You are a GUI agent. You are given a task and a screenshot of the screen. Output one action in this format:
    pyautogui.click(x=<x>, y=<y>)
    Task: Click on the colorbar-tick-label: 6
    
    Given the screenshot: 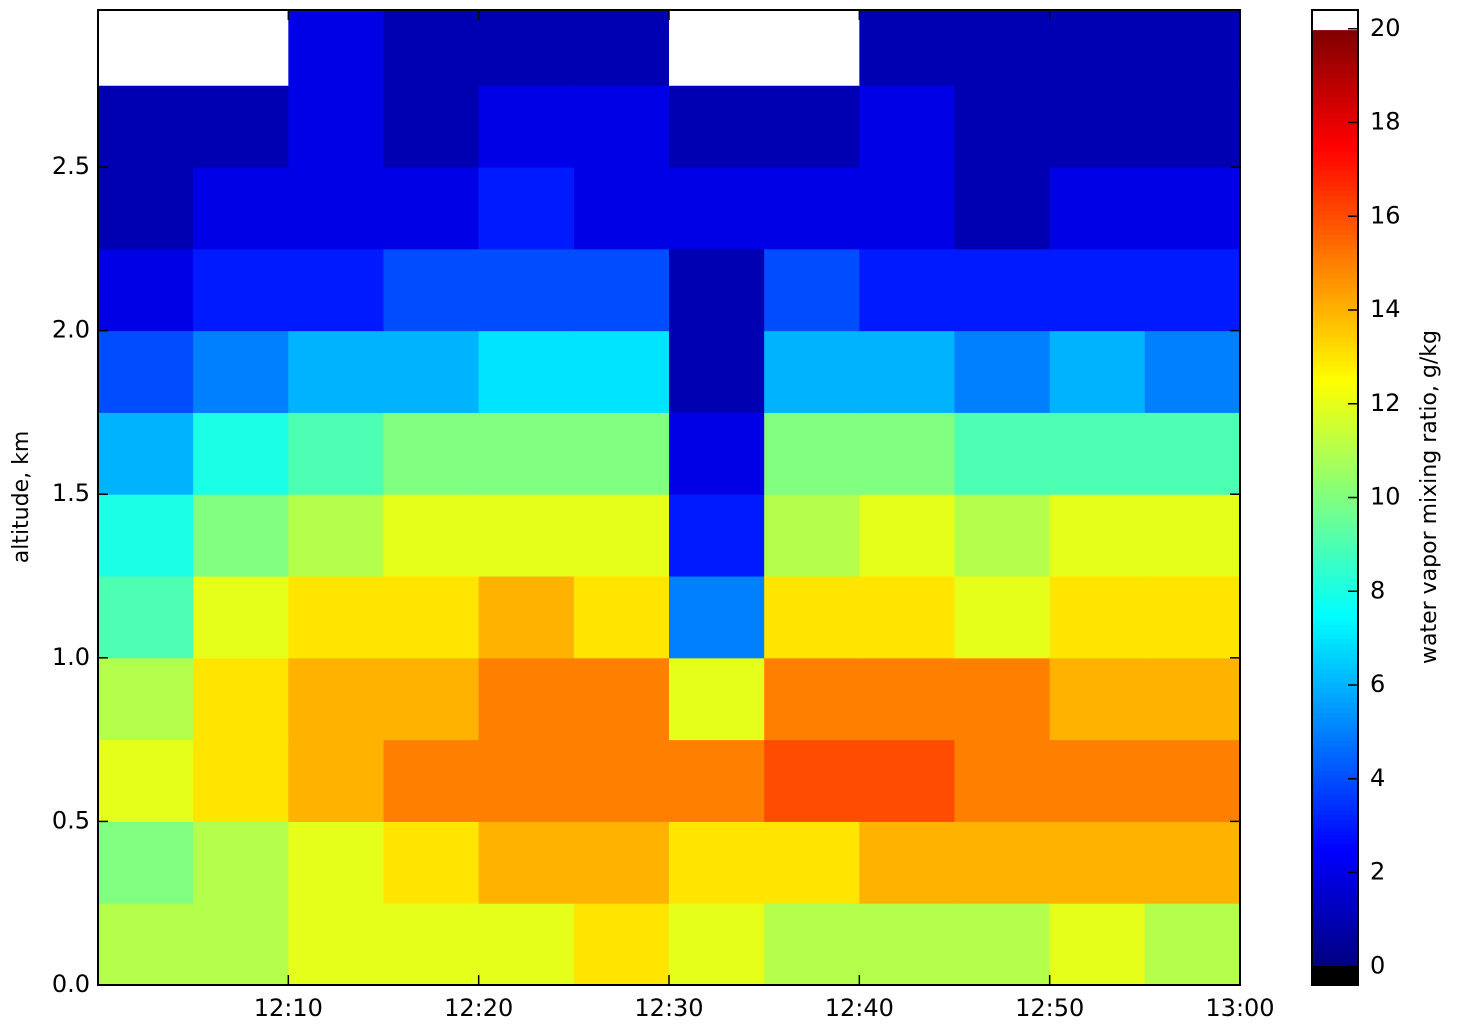 What is the action you would take?
    pyautogui.click(x=1377, y=684)
    